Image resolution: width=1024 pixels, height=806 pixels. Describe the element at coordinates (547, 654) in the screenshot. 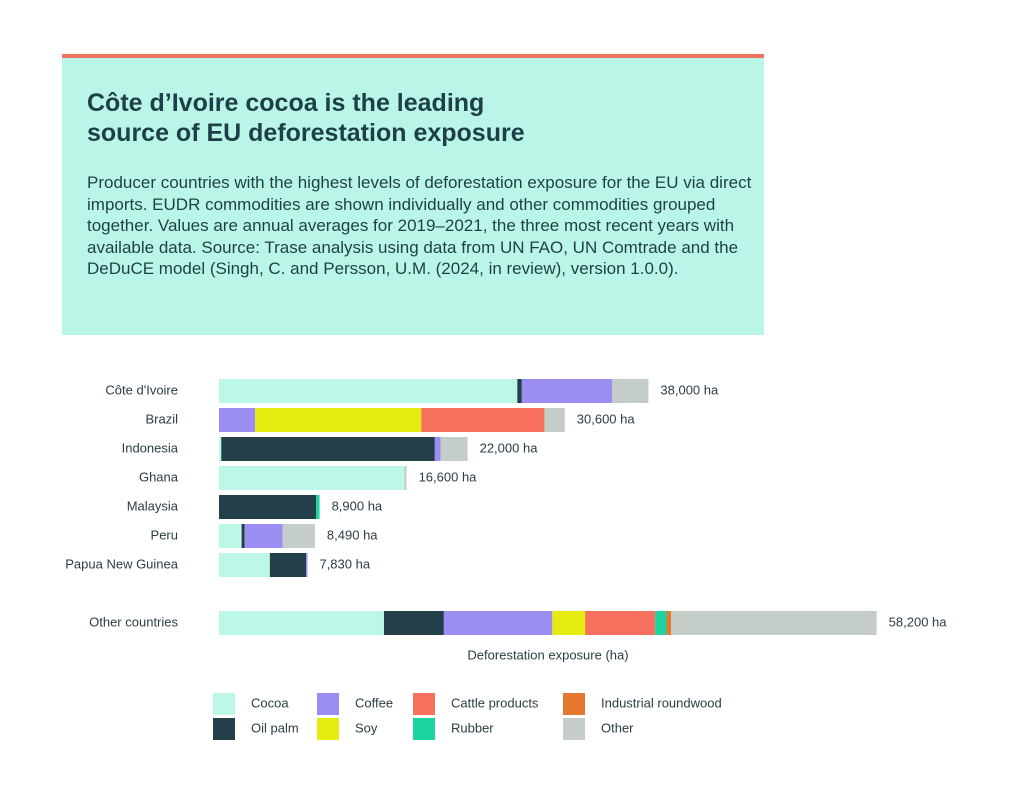

I see `x-axis-label: Deforestation exposure (ha)` at that location.